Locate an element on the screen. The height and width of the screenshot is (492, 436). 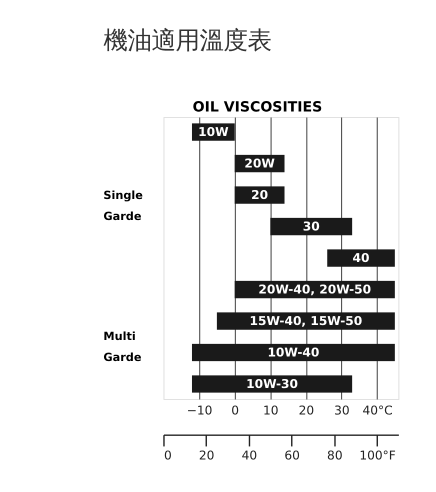
y-tick-label: 30 is located at coordinates (311, 226).